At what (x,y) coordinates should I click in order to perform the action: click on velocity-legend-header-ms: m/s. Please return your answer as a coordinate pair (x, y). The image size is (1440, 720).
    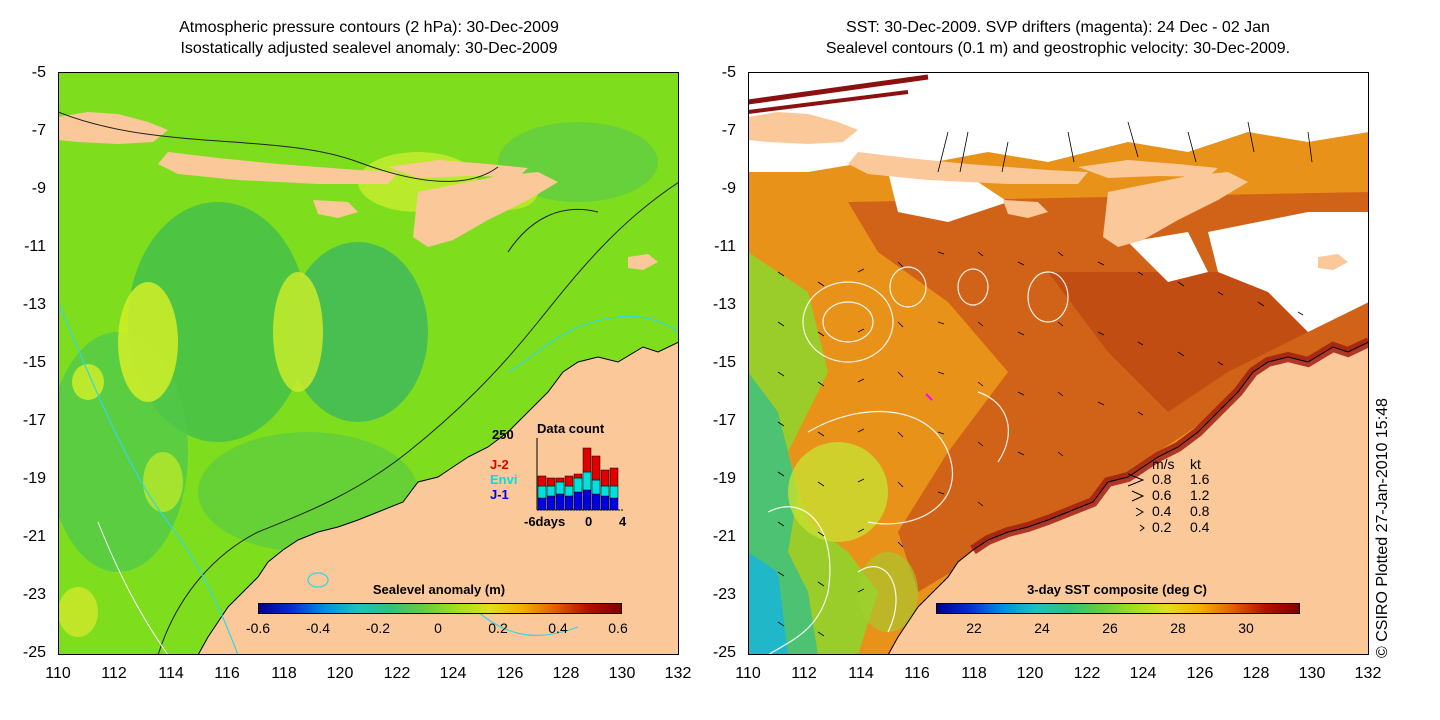
    Looking at the image, I should click on (1163, 464).